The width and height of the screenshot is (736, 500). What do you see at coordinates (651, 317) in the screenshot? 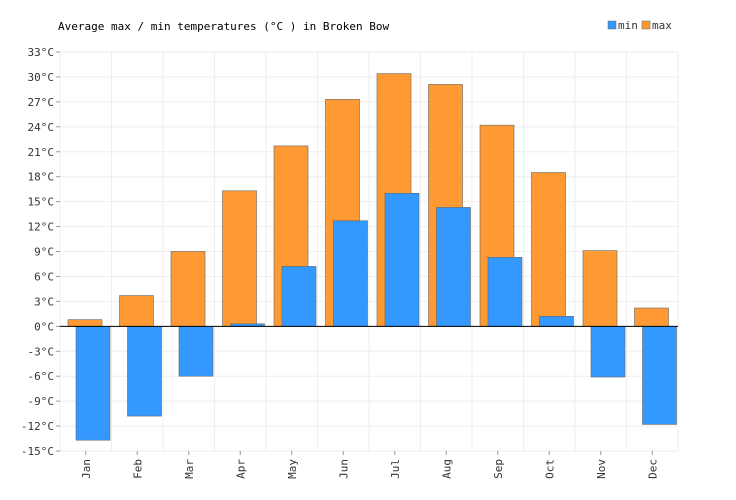
I see `bar-max-dec` at bounding box center [651, 317].